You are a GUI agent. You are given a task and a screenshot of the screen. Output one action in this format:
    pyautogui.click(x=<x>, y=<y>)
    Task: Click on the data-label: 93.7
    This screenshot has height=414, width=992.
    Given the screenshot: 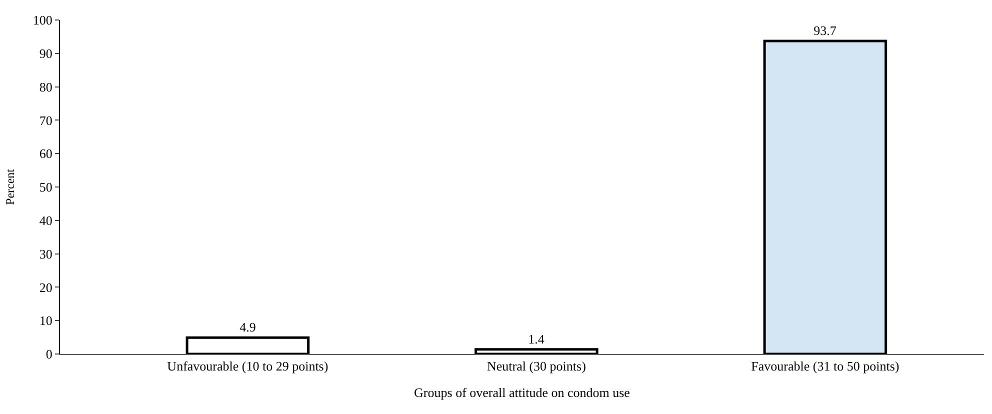 What is the action you would take?
    pyautogui.click(x=825, y=30)
    